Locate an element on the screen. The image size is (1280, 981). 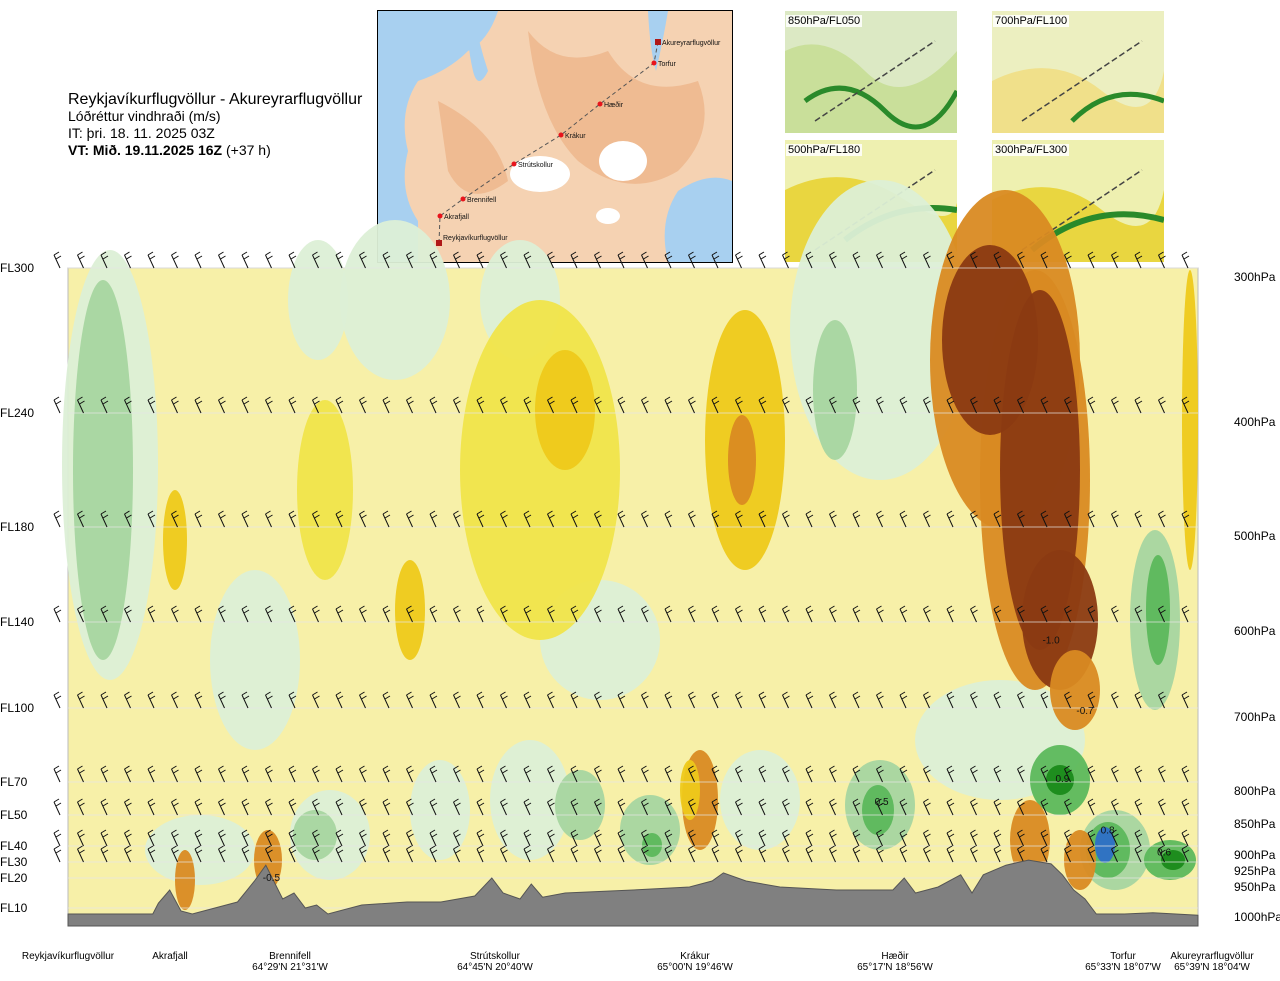
pressure-level-label: 500hPa is located at coordinates (1255, 536).